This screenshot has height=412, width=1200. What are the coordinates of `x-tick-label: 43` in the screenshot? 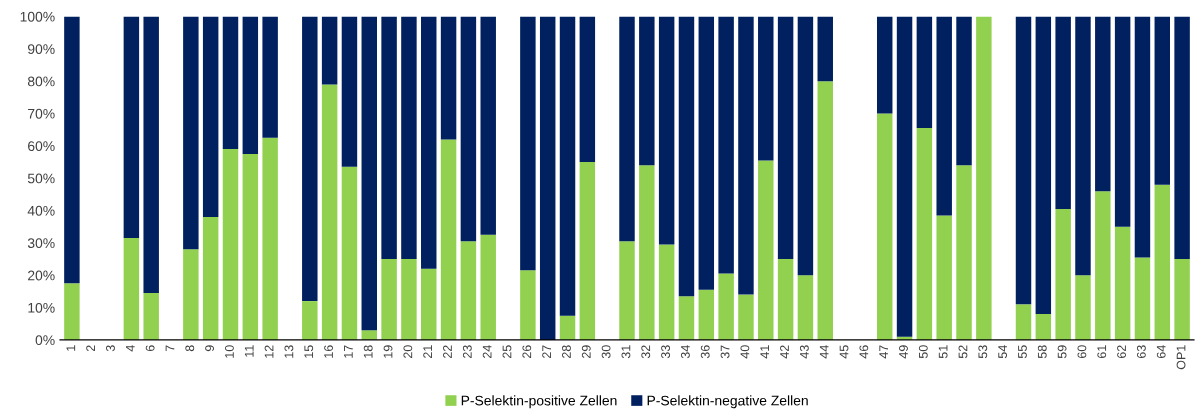 It's located at (804, 352).